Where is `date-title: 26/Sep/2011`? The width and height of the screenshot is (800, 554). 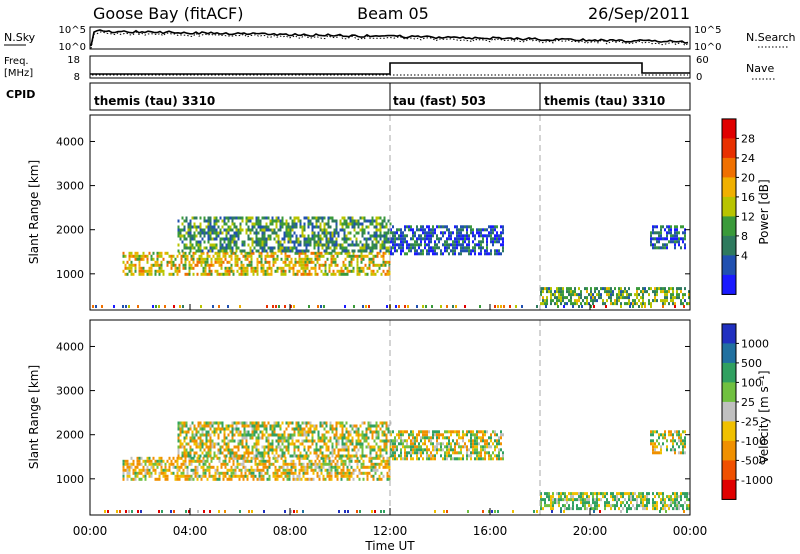 date-title: 26/Sep/2011 is located at coordinates (639, 13).